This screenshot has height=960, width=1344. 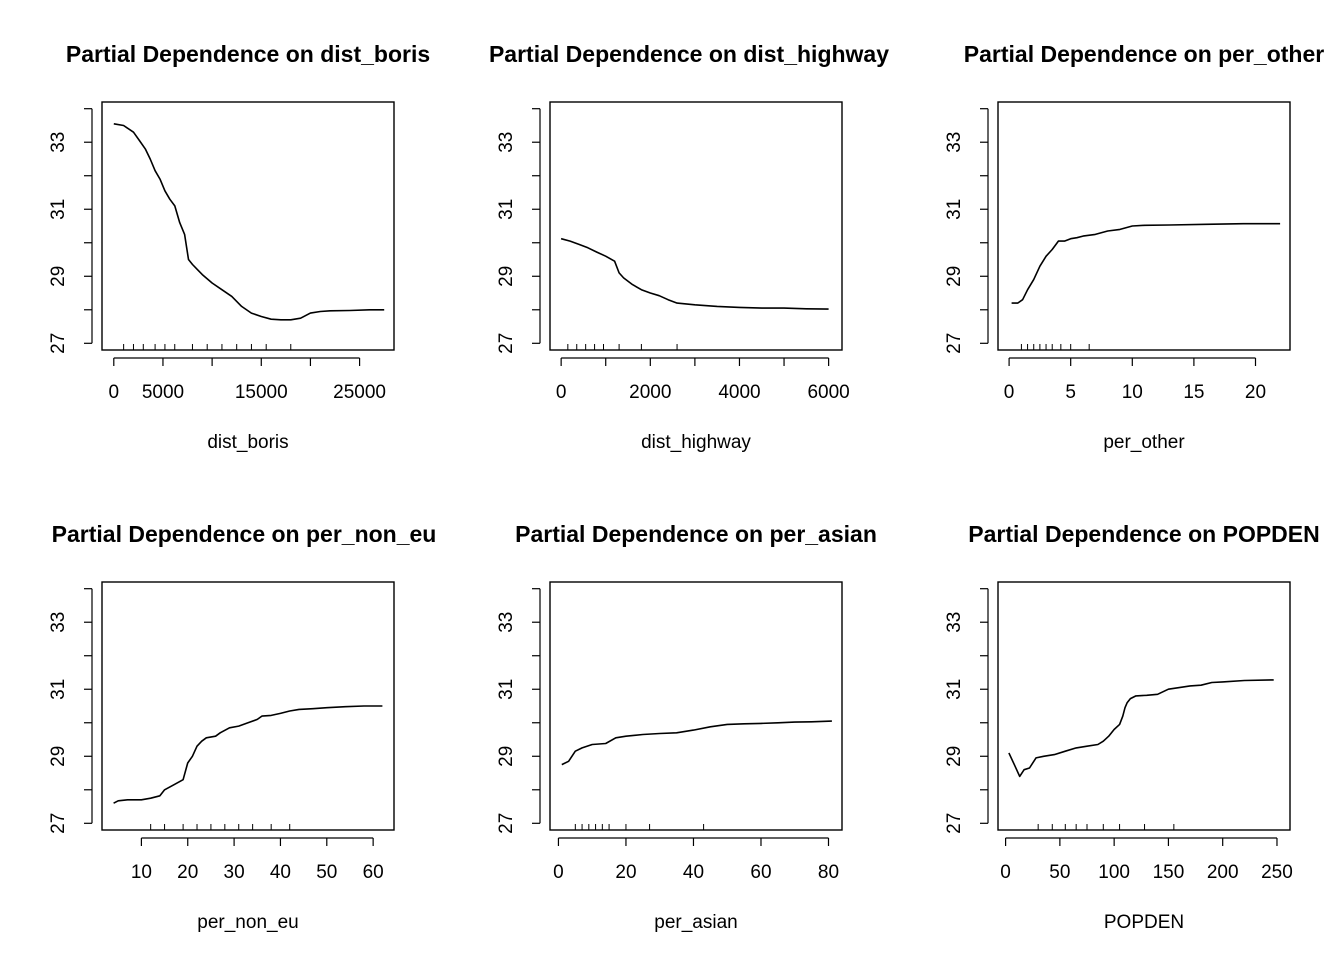 What do you see at coordinates (1193, 392) in the screenshot?
I see `x-tick-label: 15` at bounding box center [1193, 392].